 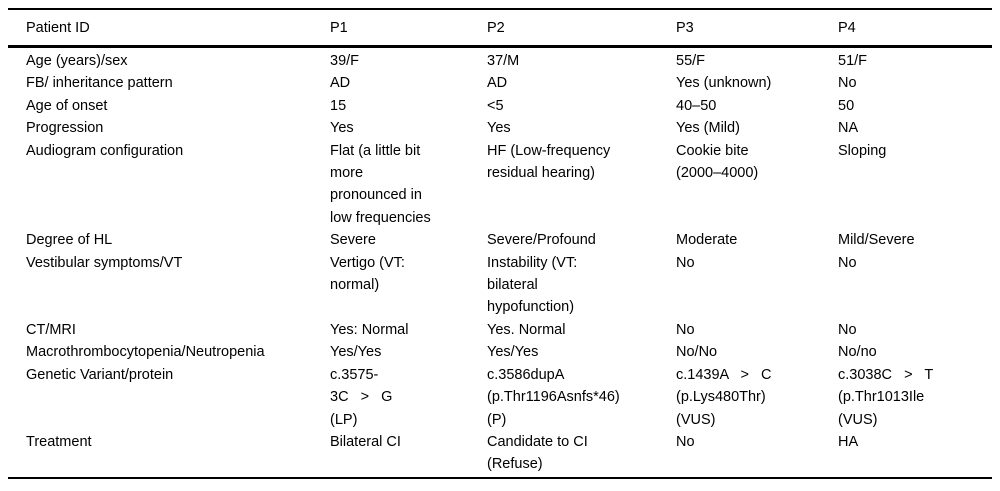 I want to click on cell-ct-mri-p2: Yes. Normal, so click(x=526, y=329).